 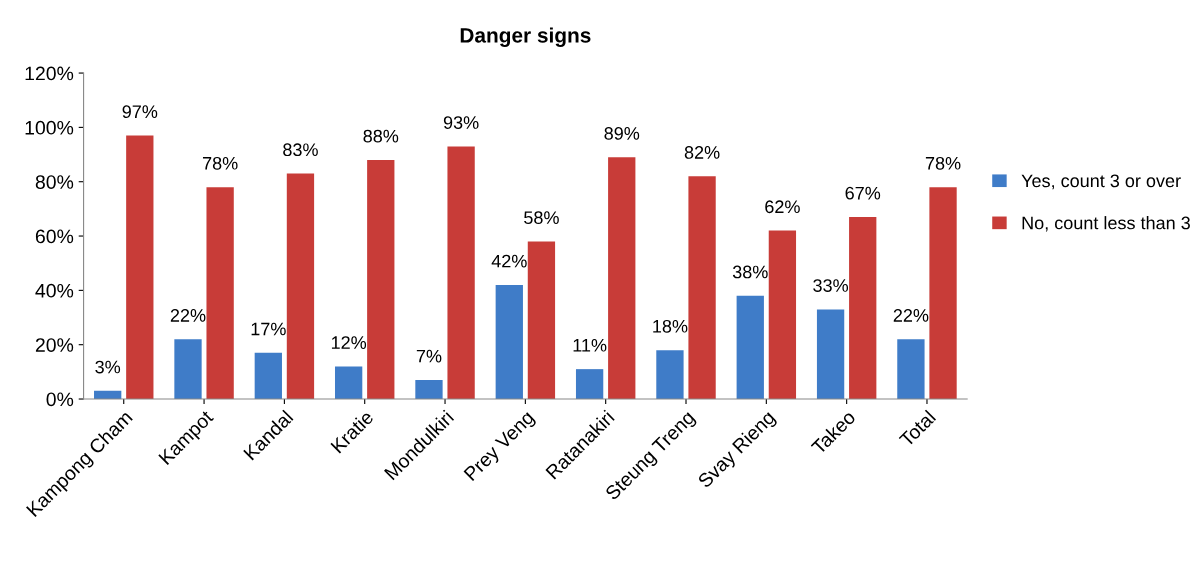 What do you see at coordinates (381, 136) in the screenshot?
I see `data-label: 88%` at bounding box center [381, 136].